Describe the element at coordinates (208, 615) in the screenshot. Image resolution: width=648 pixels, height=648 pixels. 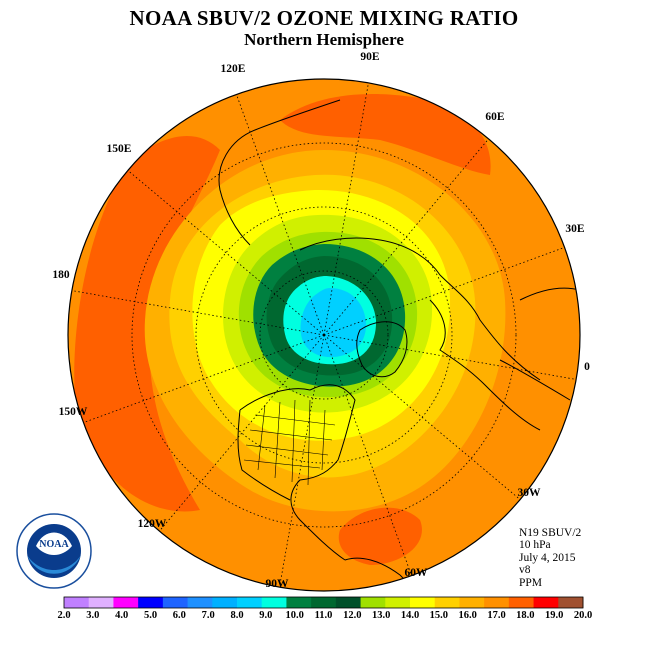
I see `colorbar-tick-label: 7.0` at that location.